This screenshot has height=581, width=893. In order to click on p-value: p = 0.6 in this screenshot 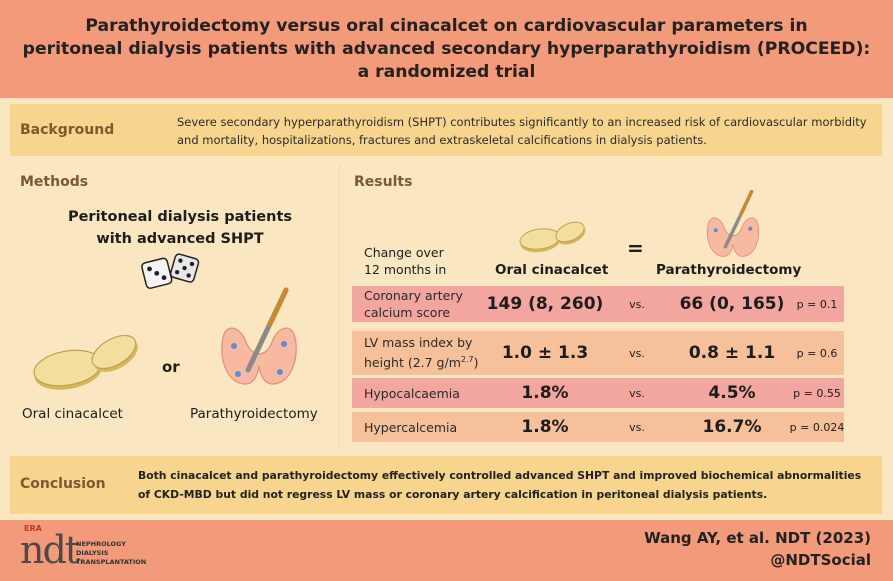, I will do `click(817, 353)`.